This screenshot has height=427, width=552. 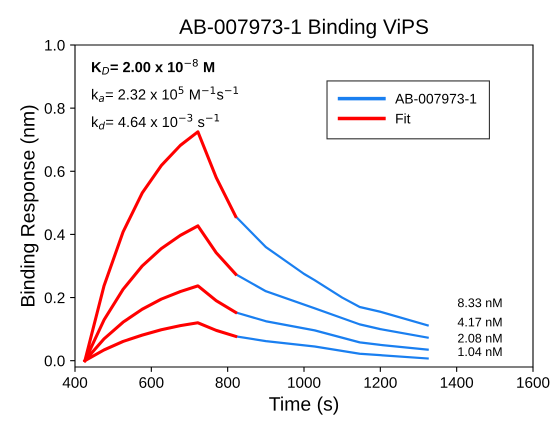 I want to click on annotation: 4.17 nM, so click(x=480, y=322).